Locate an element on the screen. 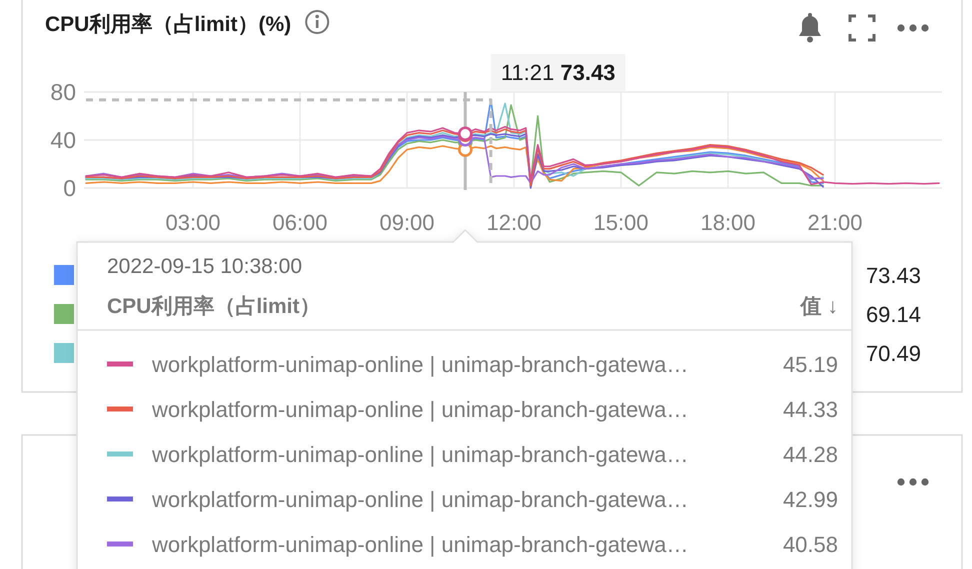  x-tick-label: 09:00 is located at coordinates (407, 222).